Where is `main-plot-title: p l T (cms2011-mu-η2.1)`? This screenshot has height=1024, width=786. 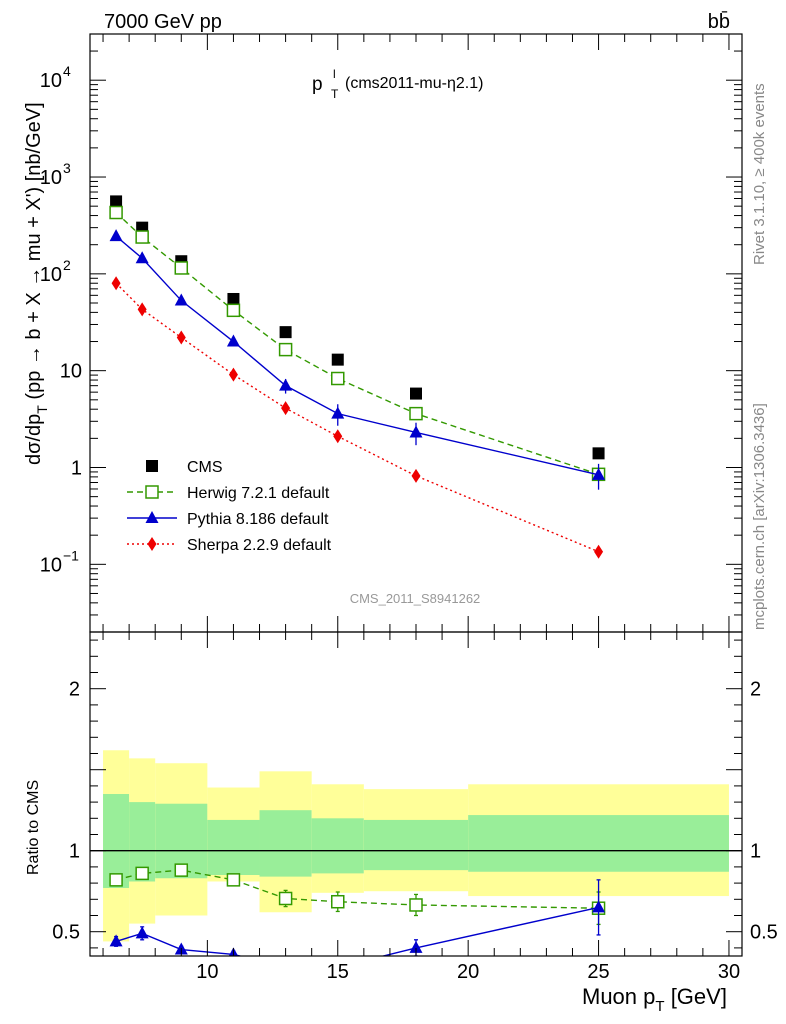 main-plot-title: p l T (cms2011-mu-η2.1) is located at coordinates (397, 84).